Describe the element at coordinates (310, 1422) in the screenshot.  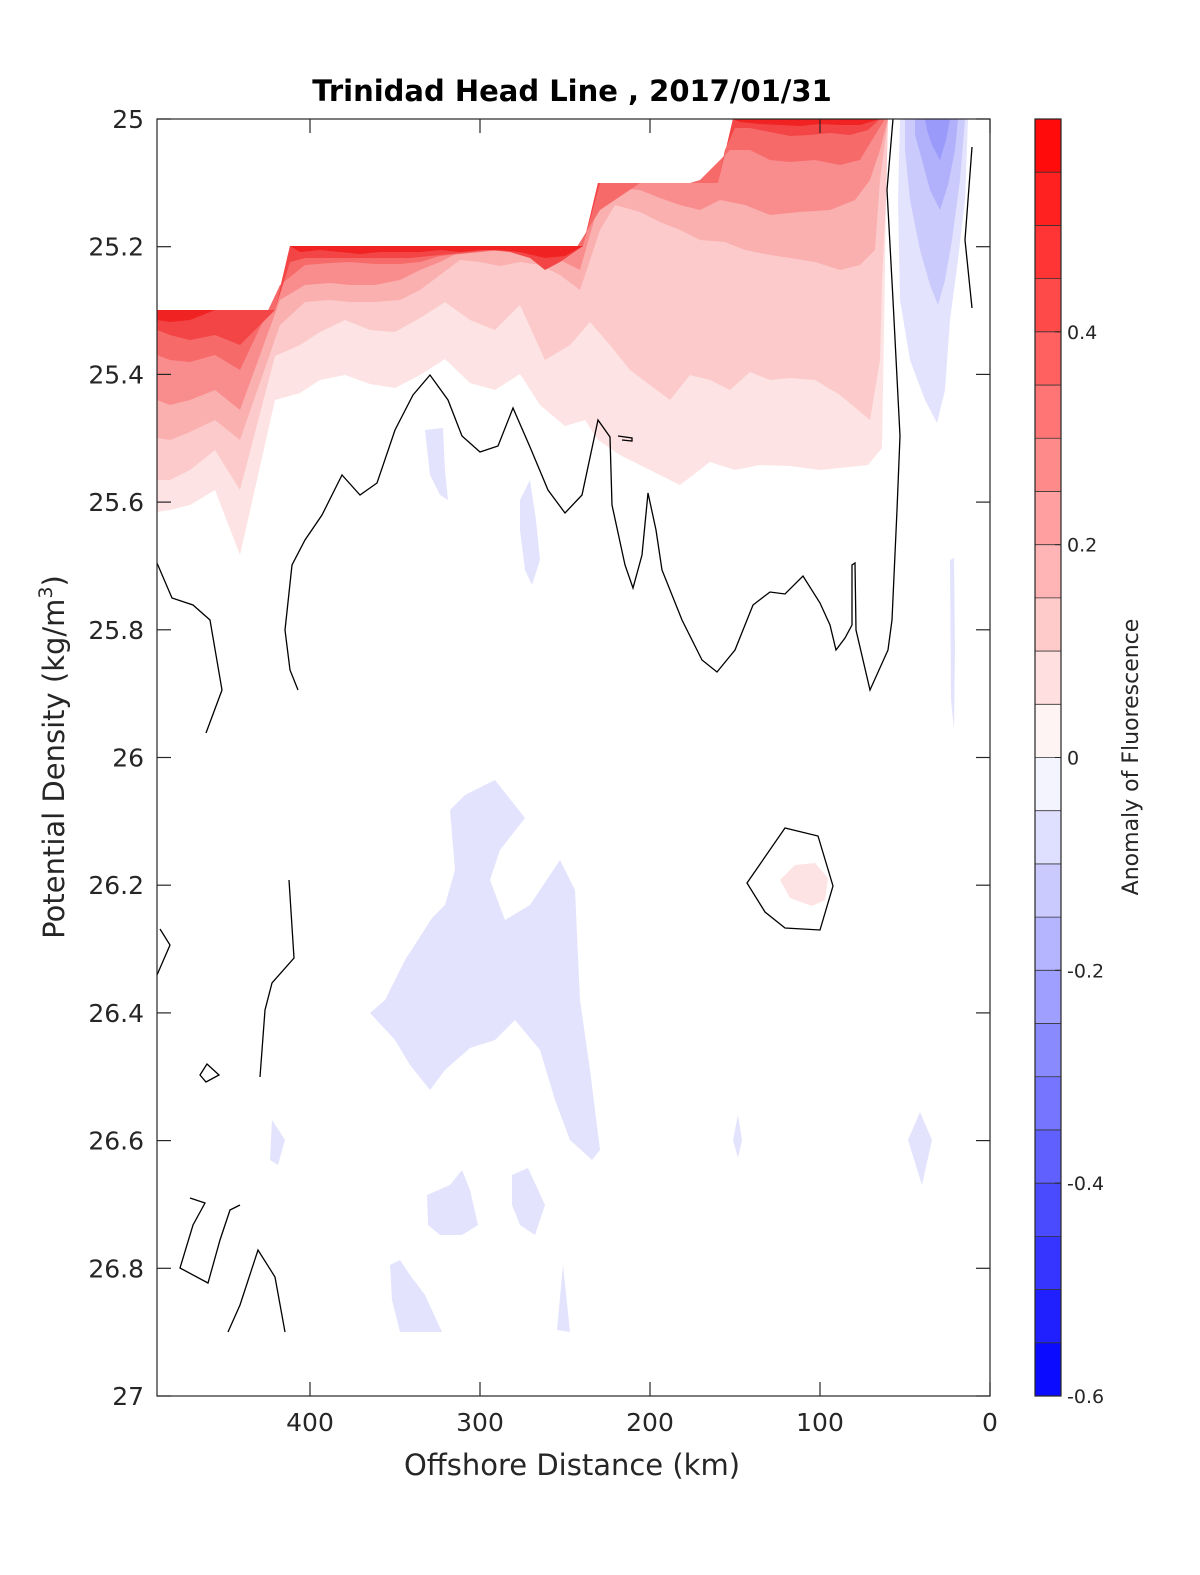
I see `x-tick-label: 400` at that location.